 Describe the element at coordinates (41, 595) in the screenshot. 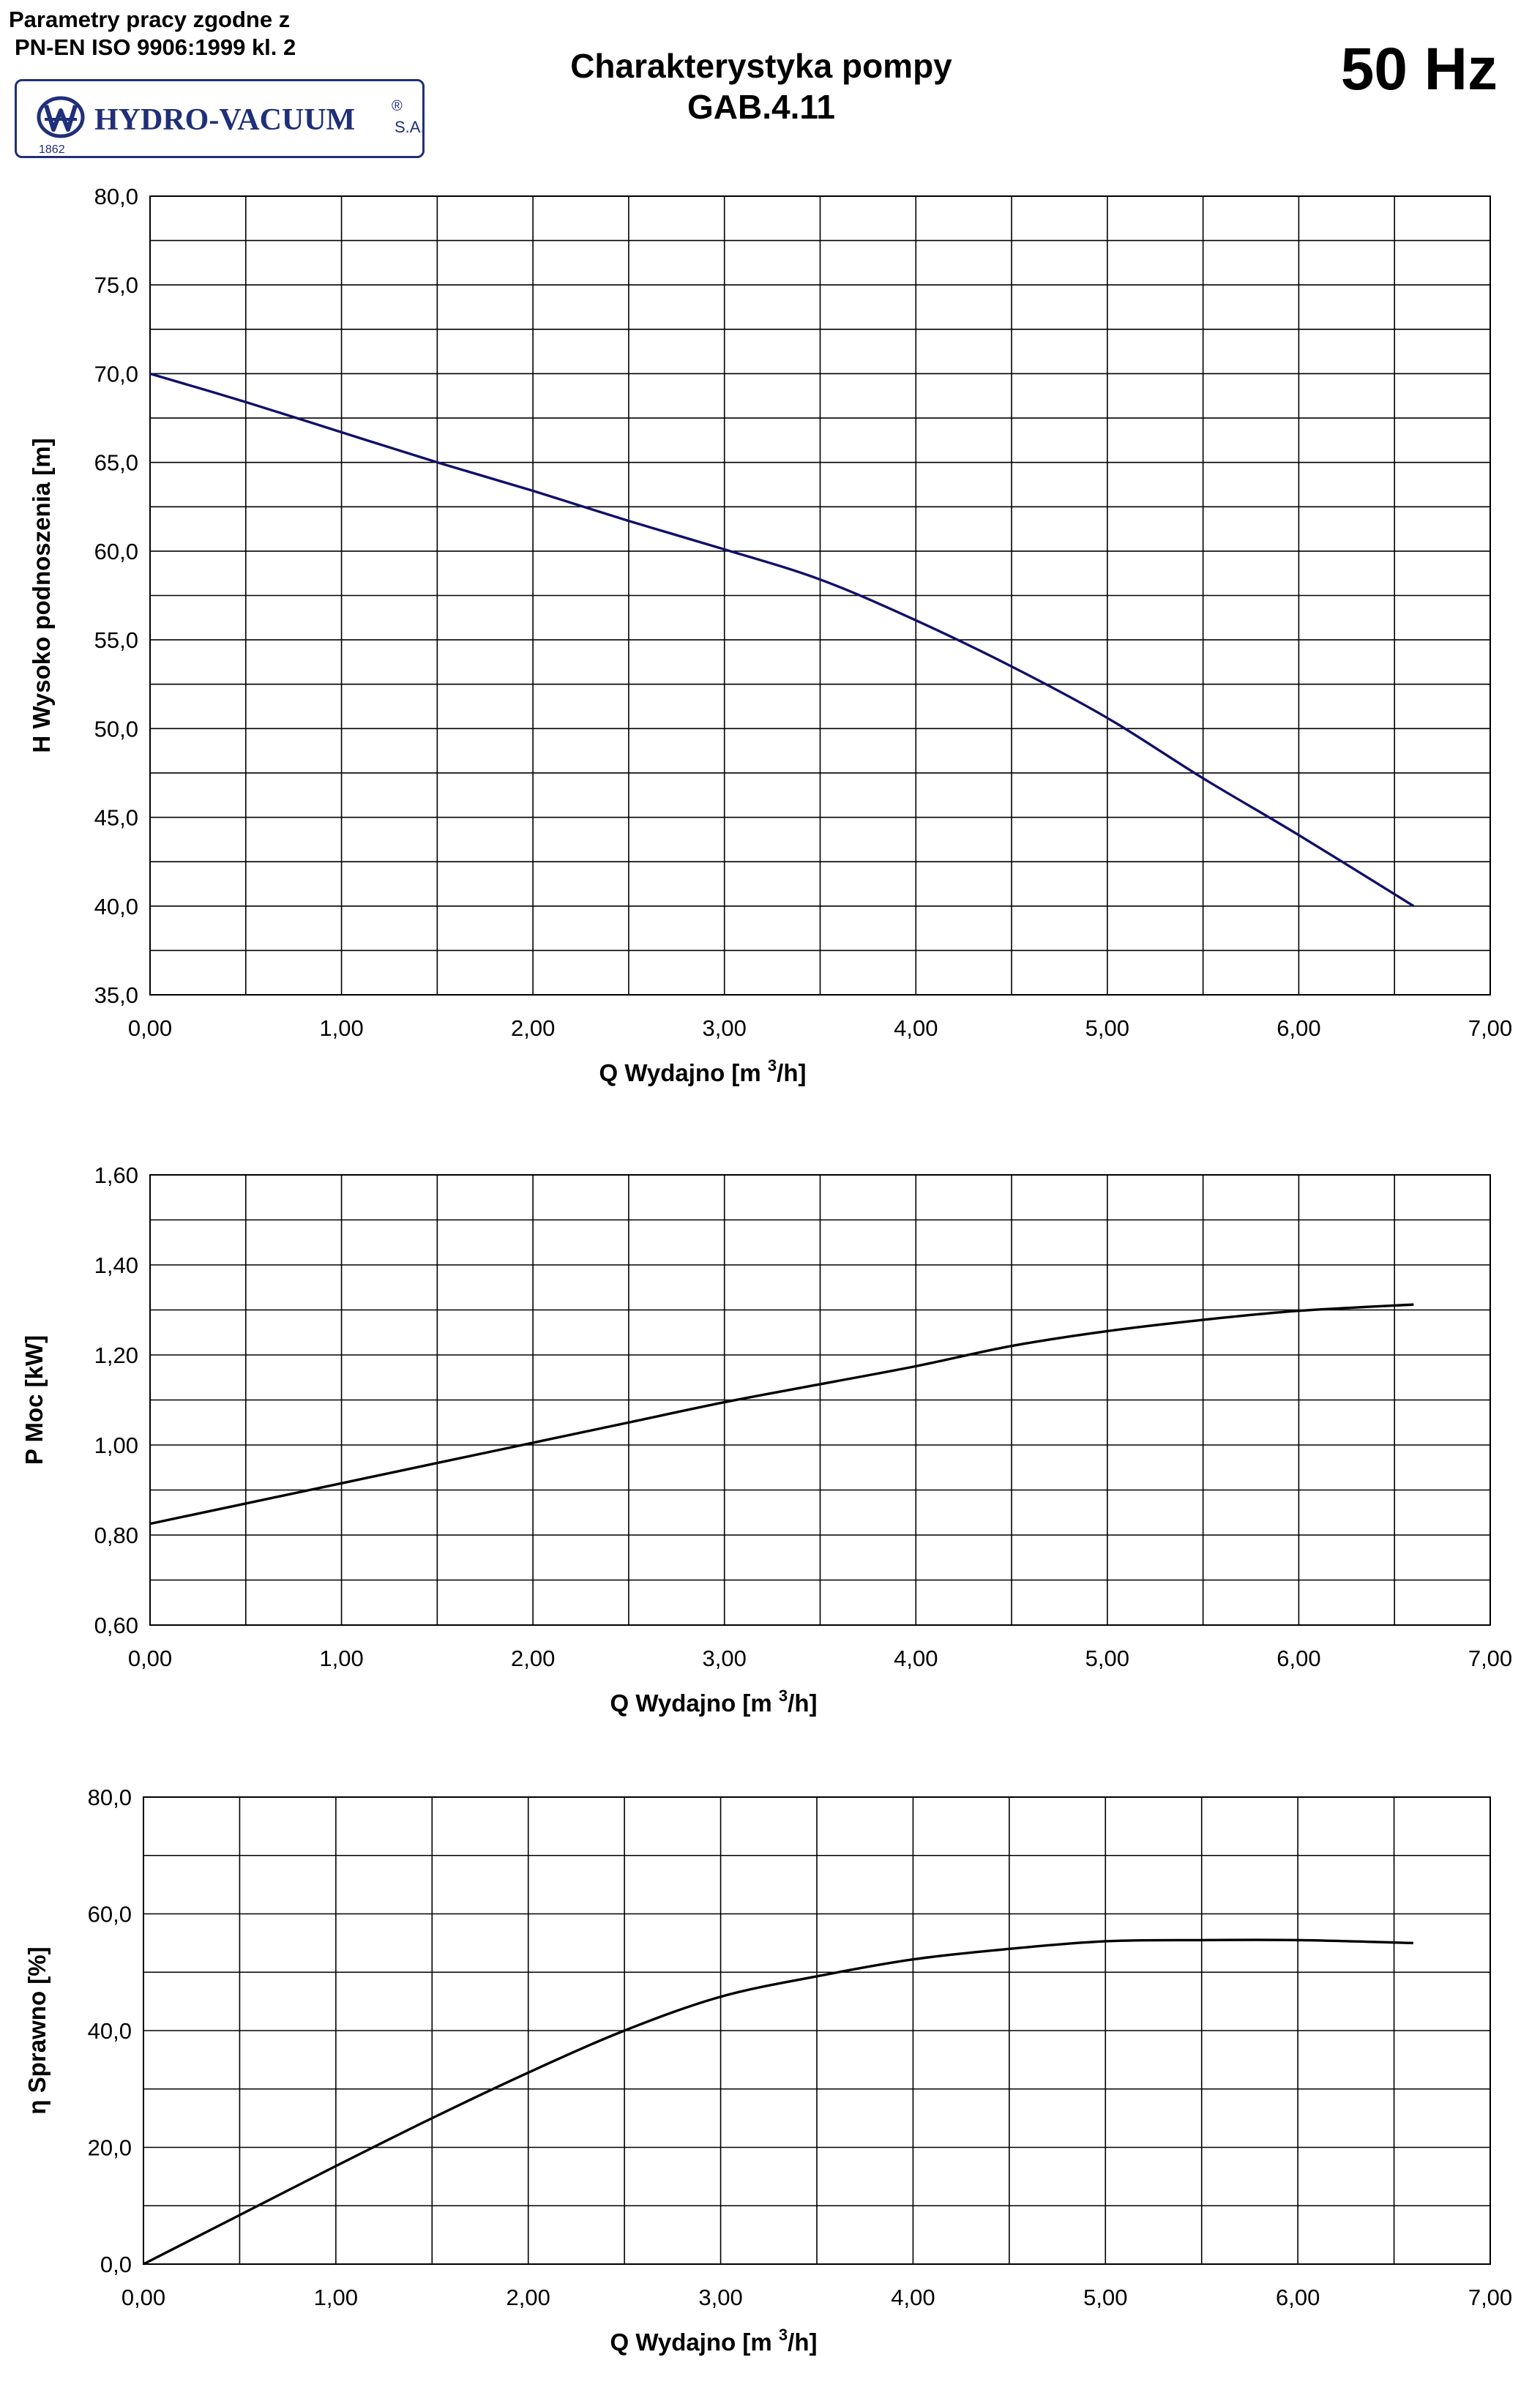

I see `head-y-axis-label: H Wysoko podnoszenia [m]` at that location.